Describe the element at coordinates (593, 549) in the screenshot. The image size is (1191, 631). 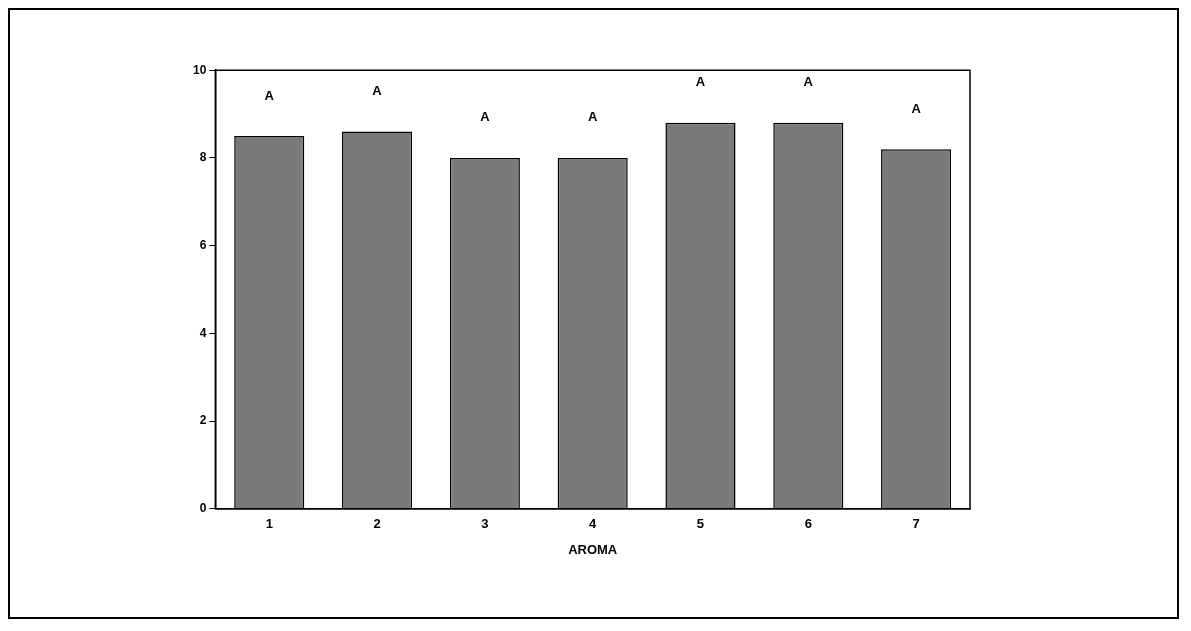
I see `x-axis-title: AROMA` at that location.